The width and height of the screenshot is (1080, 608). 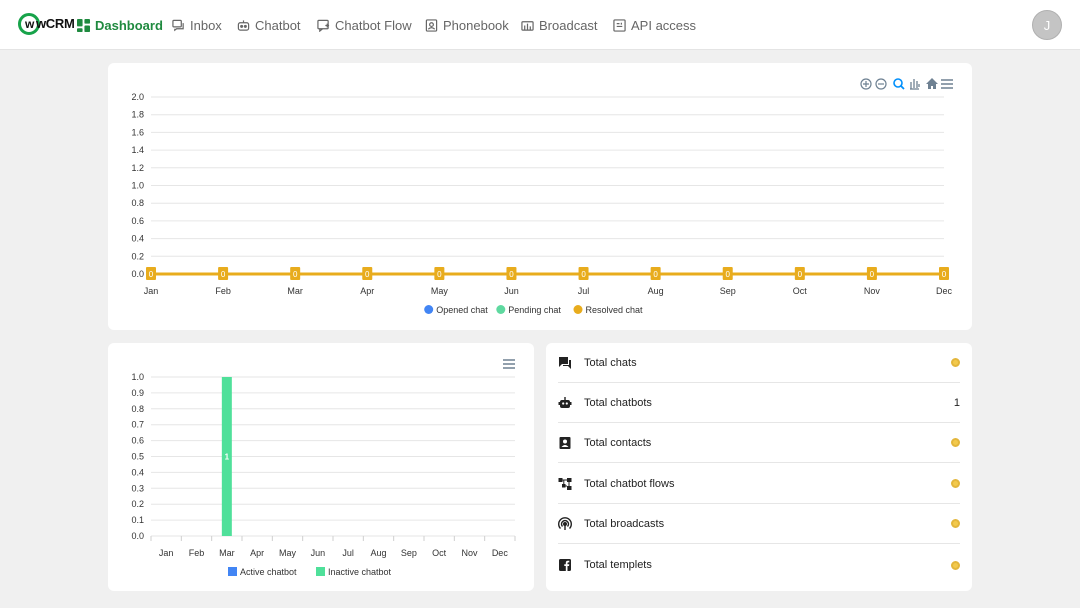 What do you see at coordinates (800, 291) in the screenshot?
I see `x-tick-label: Oct` at bounding box center [800, 291].